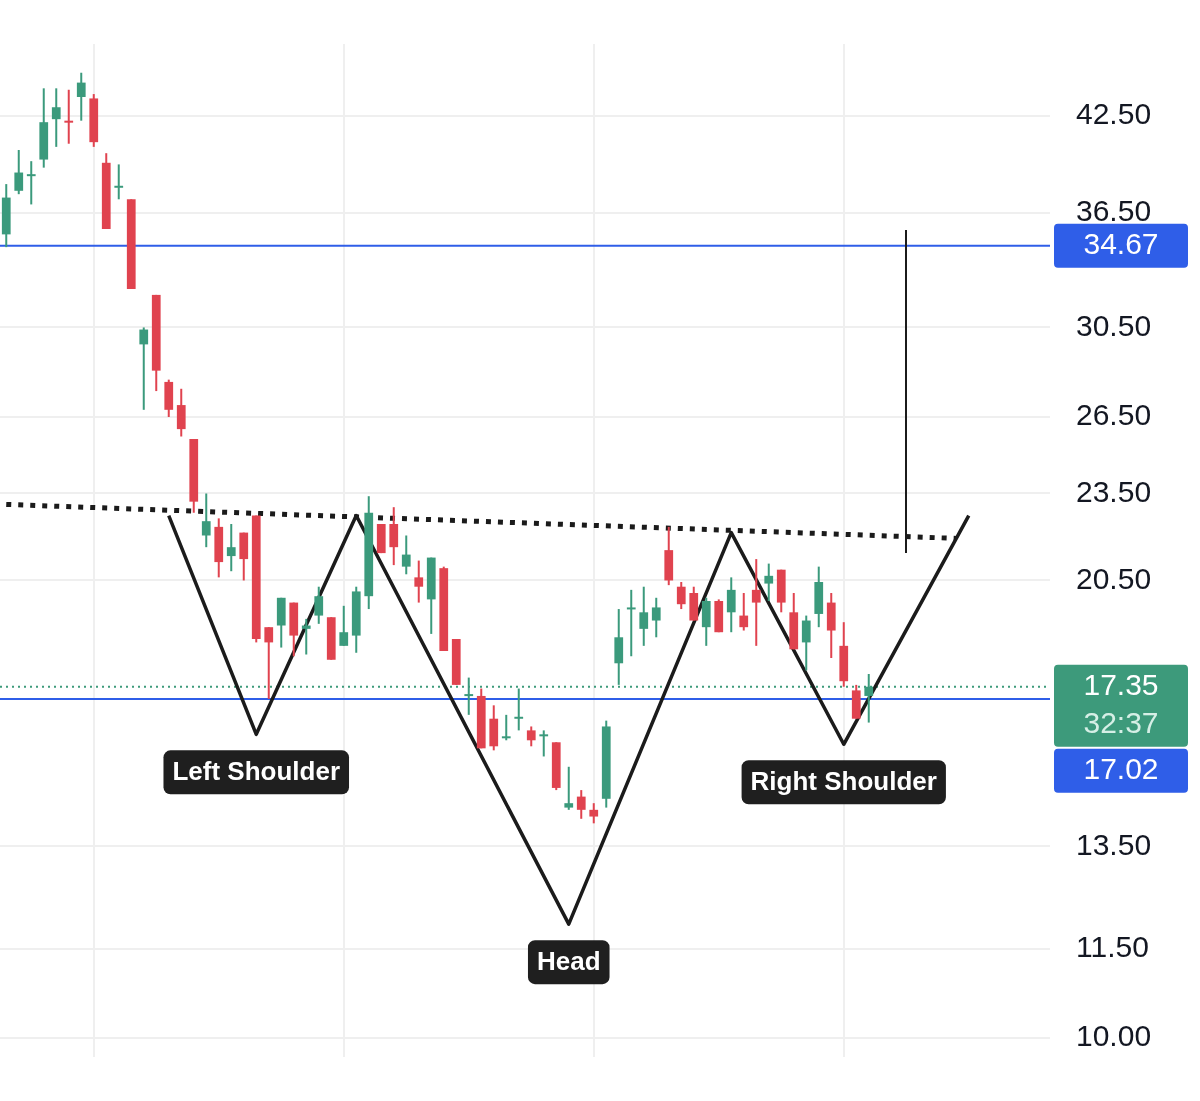 The width and height of the screenshot is (1200, 1101). I want to click on annotation: Head, so click(568, 961).